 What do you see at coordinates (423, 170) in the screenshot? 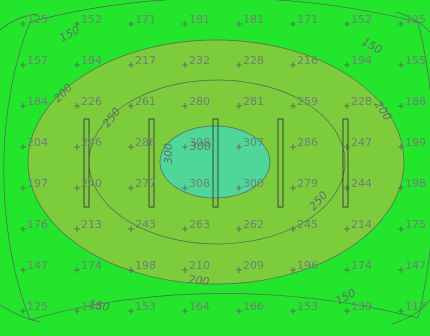
I see `contour-150-line-right` at bounding box center [423, 170].